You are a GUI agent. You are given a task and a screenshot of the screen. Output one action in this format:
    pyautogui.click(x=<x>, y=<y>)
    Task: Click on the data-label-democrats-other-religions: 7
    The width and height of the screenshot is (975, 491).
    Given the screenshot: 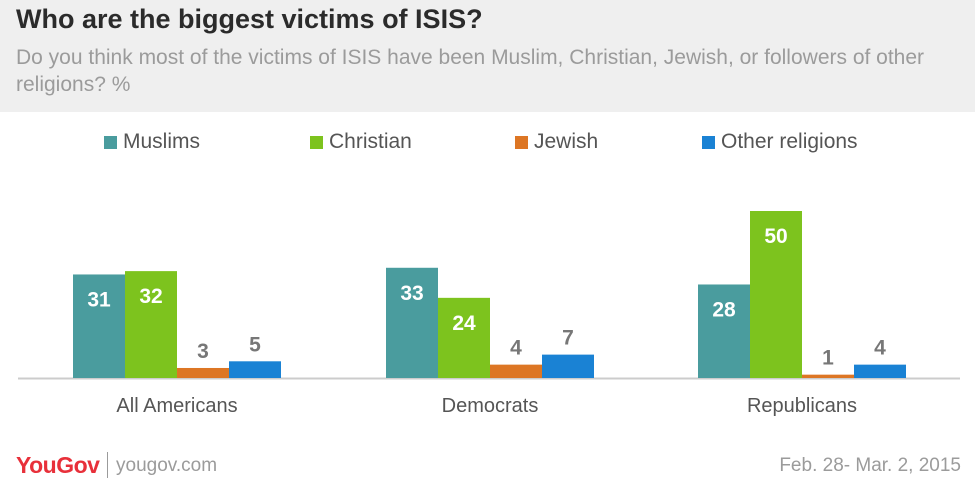 What is the action you would take?
    pyautogui.click(x=568, y=338)
    